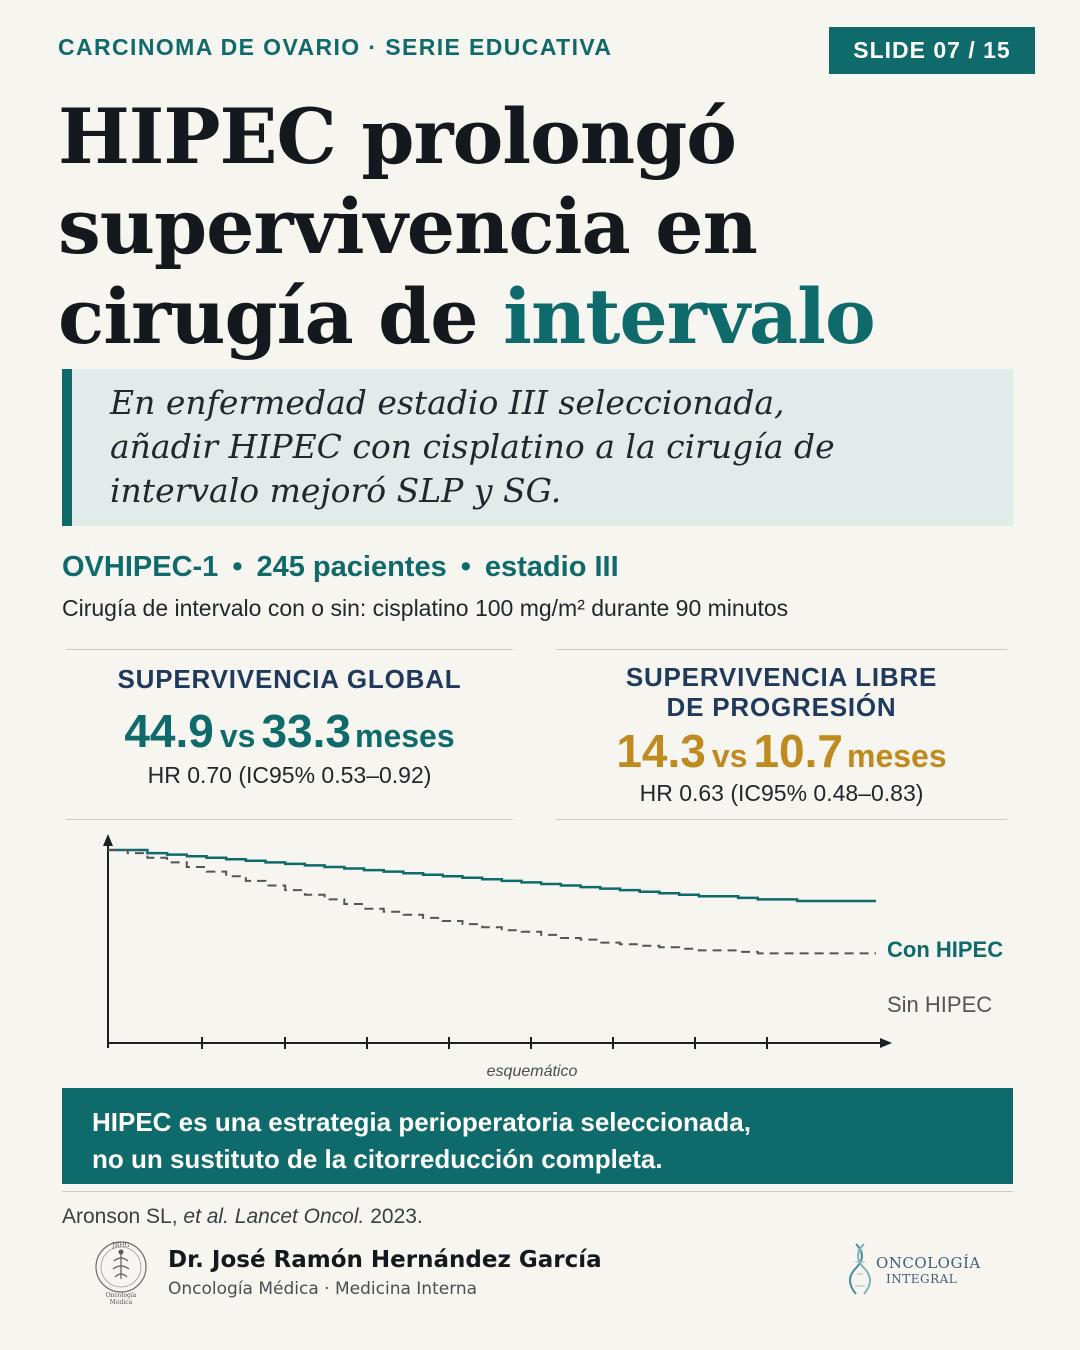 The image size is (1080, 1350). Describe the element at coordinates (798, 751) in the screenshot. I see `pfs-value-control: 10.7` at that location.